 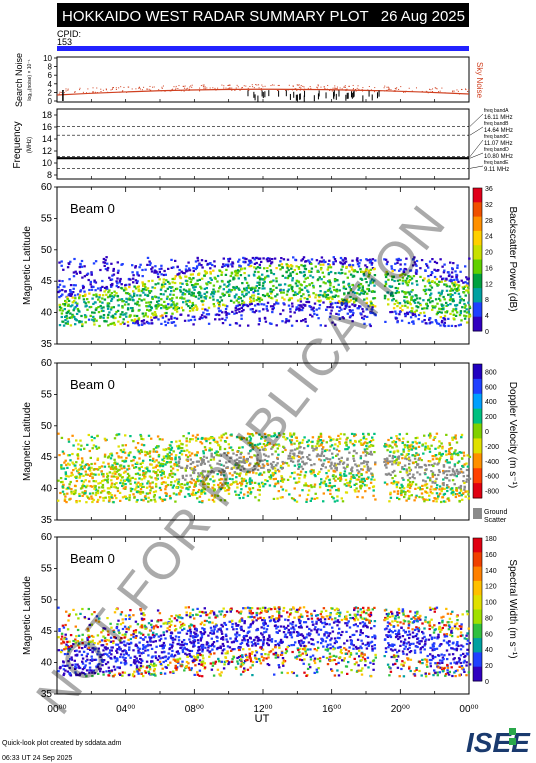 I want to click on colorbar-tick-label: -800, so click(x=492, y=492).